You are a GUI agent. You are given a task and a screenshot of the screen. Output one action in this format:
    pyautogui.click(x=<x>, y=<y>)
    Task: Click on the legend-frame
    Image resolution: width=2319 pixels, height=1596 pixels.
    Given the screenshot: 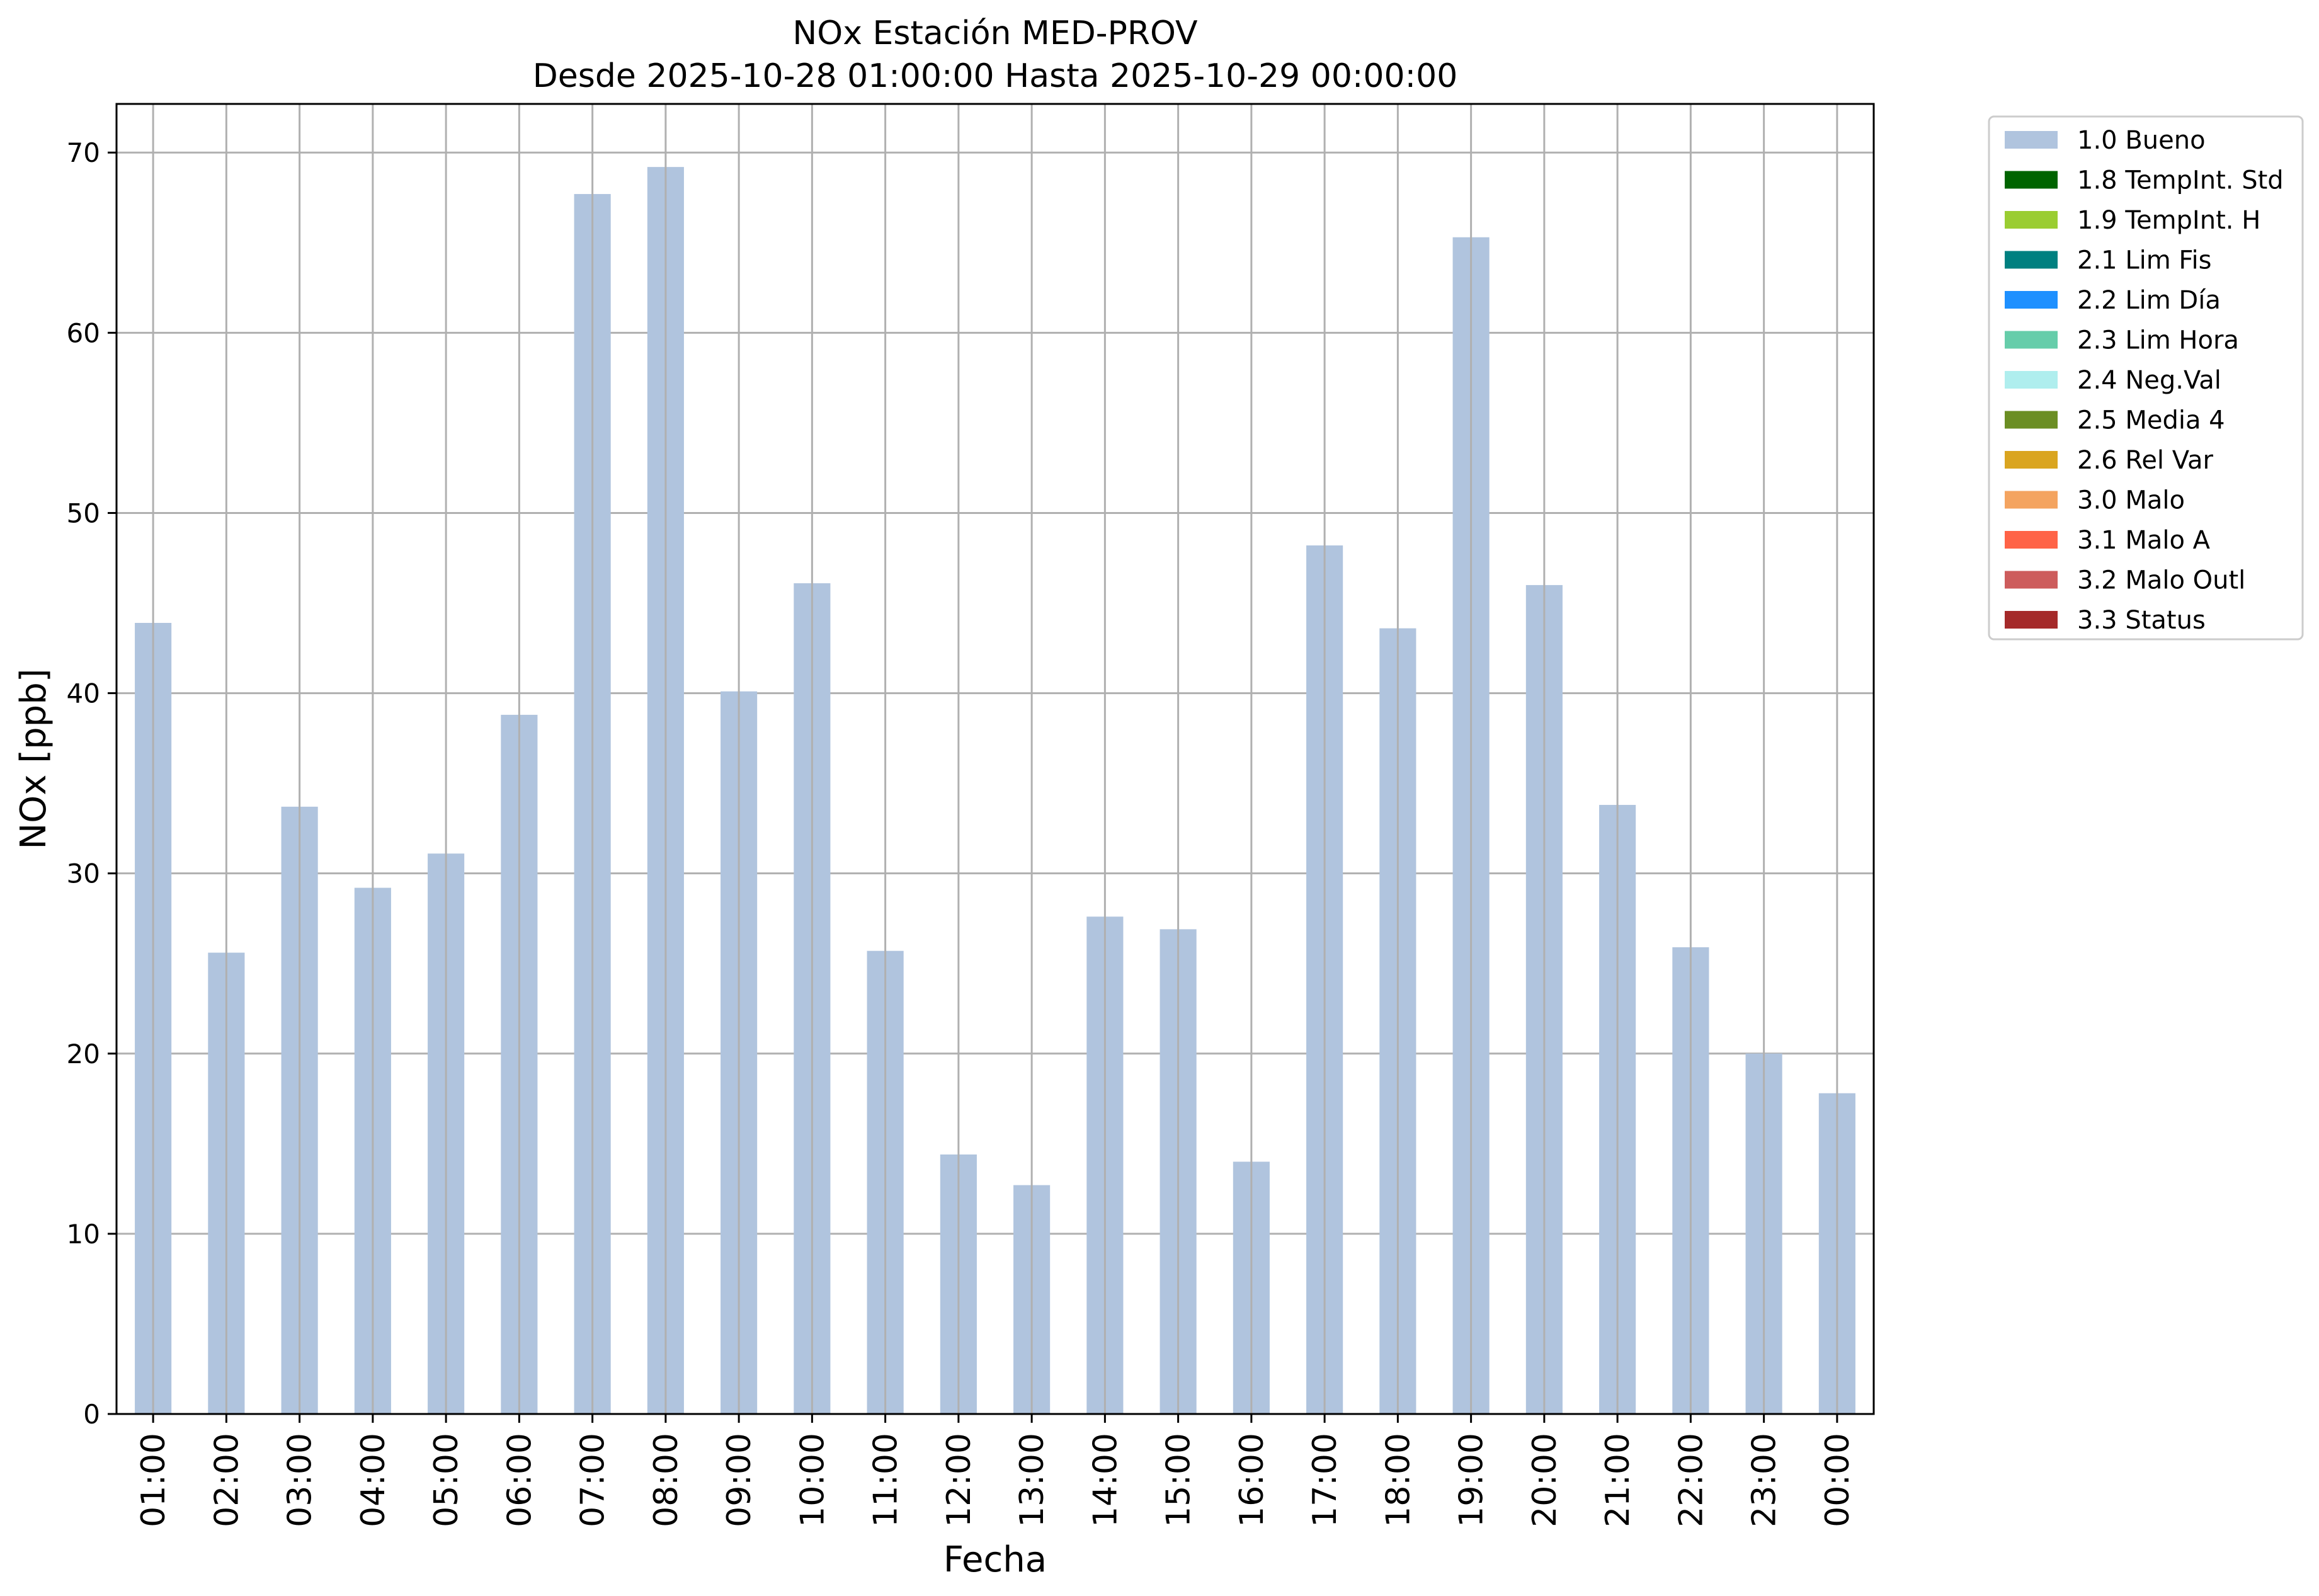 What is the action you would take?
    pyautogui.click(x=2146, y=378)
    